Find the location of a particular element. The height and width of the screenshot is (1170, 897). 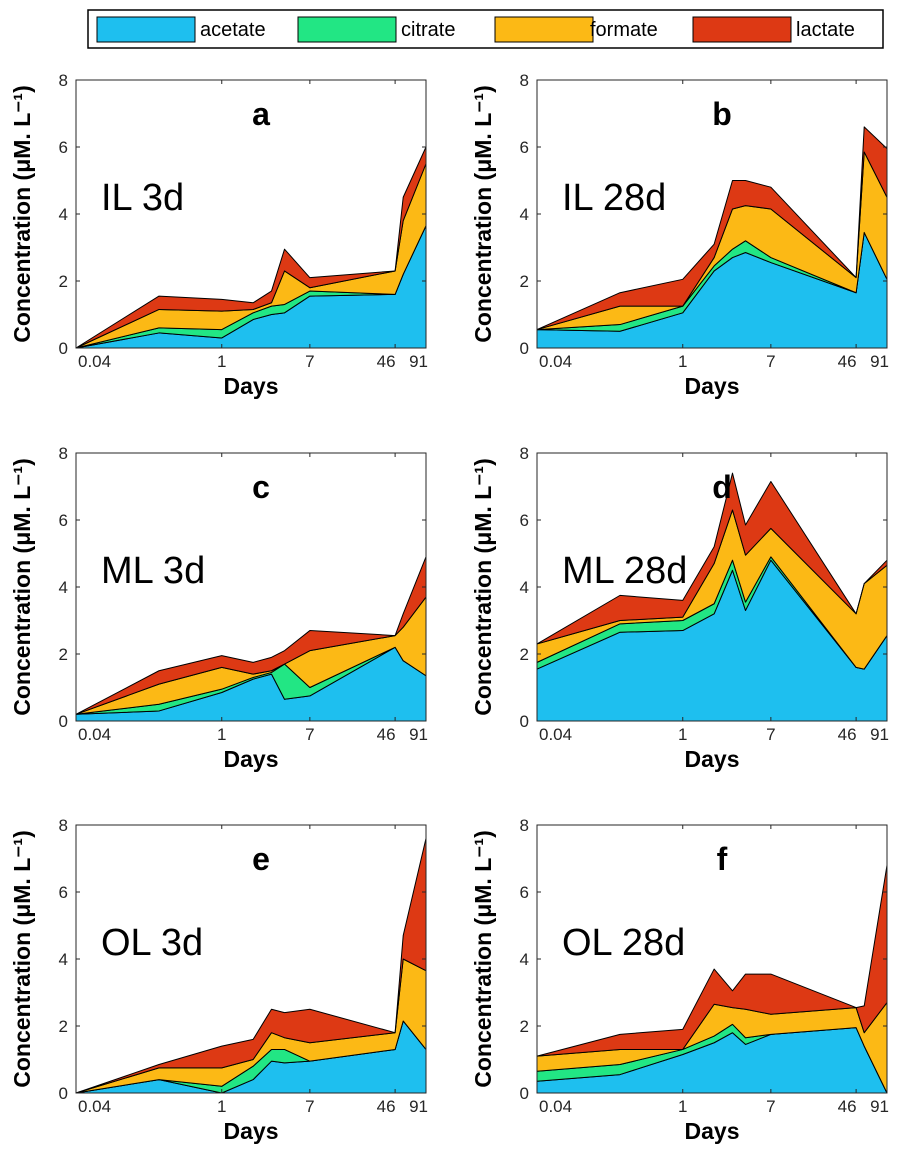

panel-label: IL 3d is located at coordinates (142, 198).